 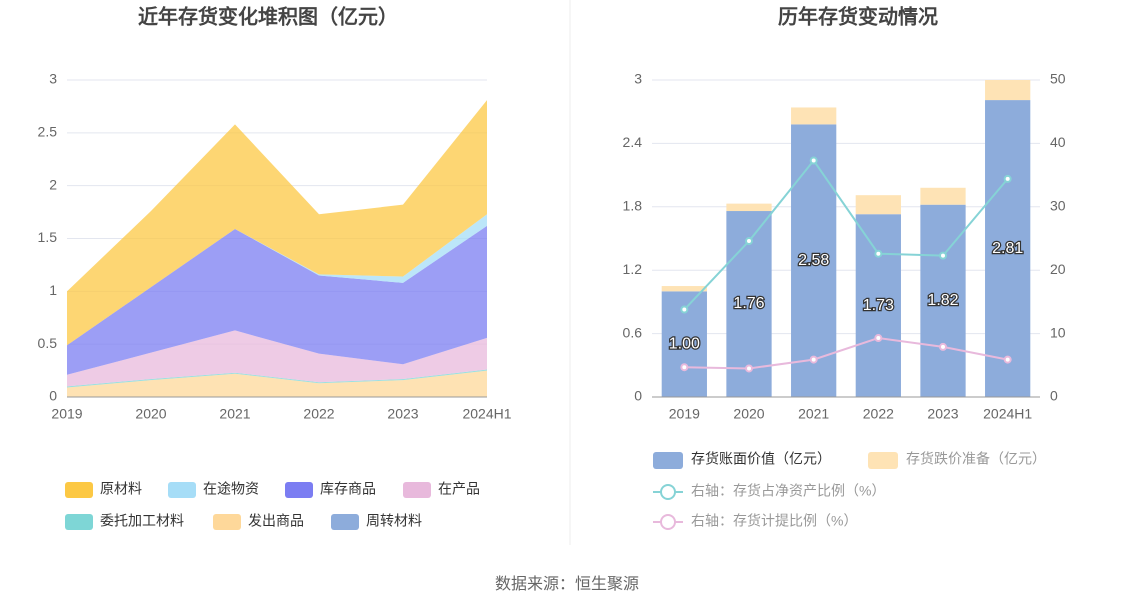 What do you see at coordinates (1058, 206) in the screenshot?
I see `y-tick-label: 30` at bounding box center [1058, 206].